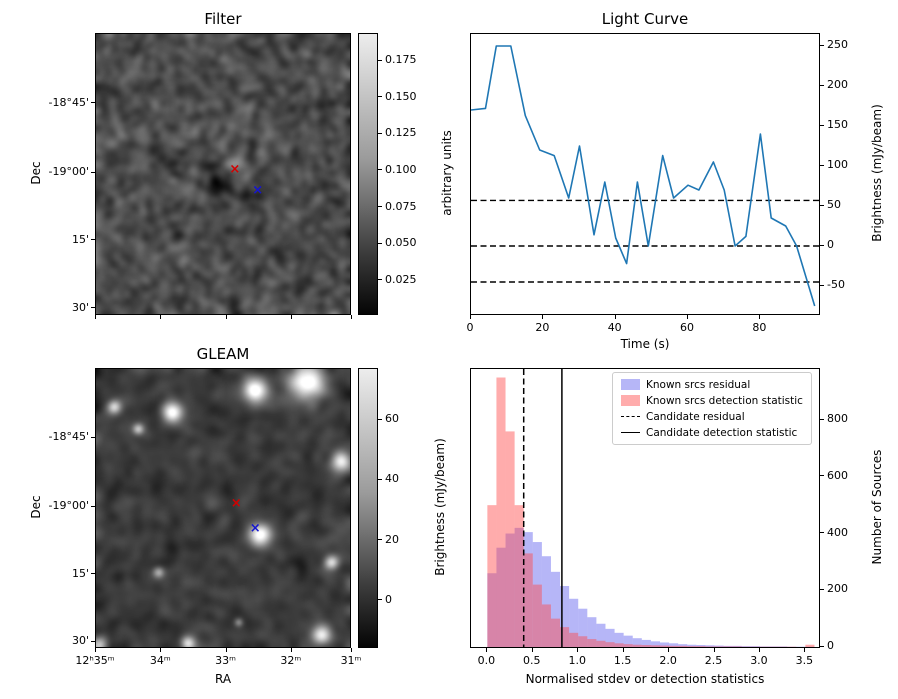 Image resolution: width=898 pixels, height=699 pixels. Describe the element at coordinates (834, 204) in the screenshot. I see `light-curve-ytick-label: 50` at that location.